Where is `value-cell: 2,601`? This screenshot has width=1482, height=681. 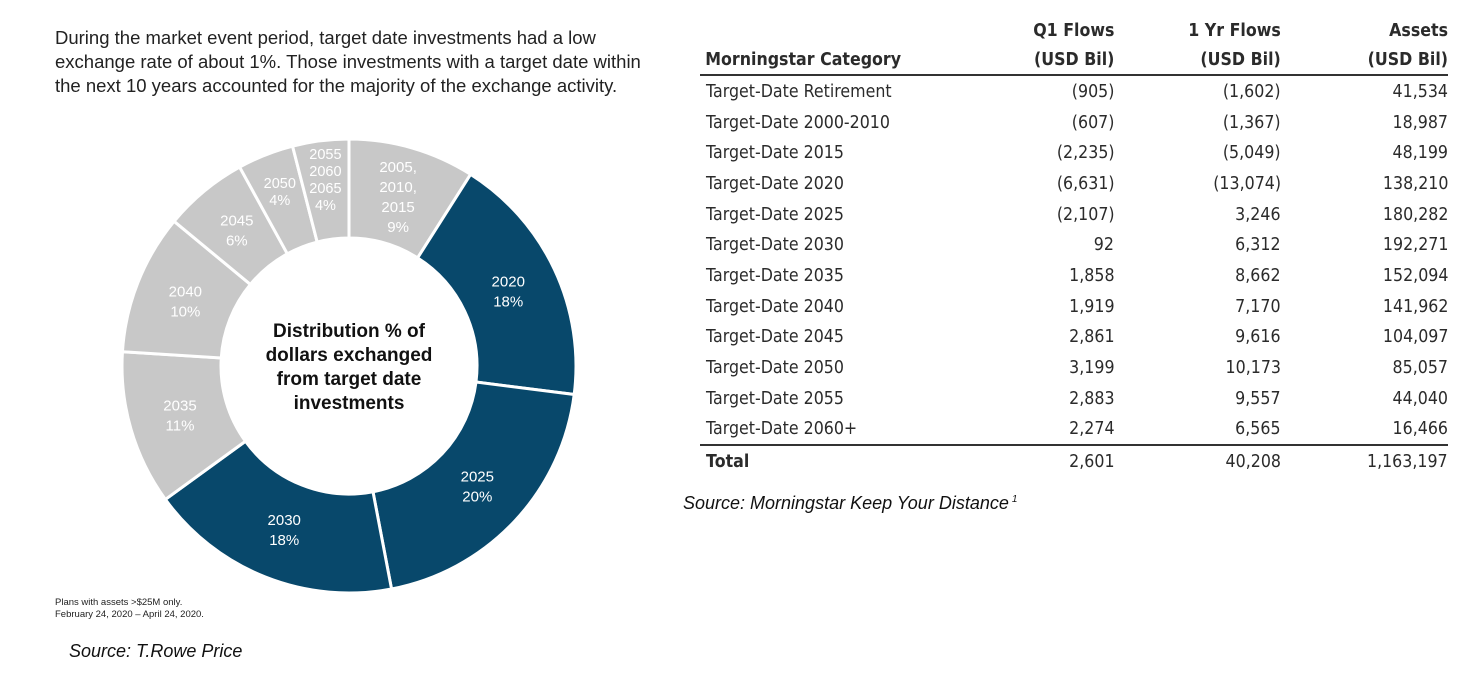 value-cell: 2,601 is located at coordinates (1059, 460).